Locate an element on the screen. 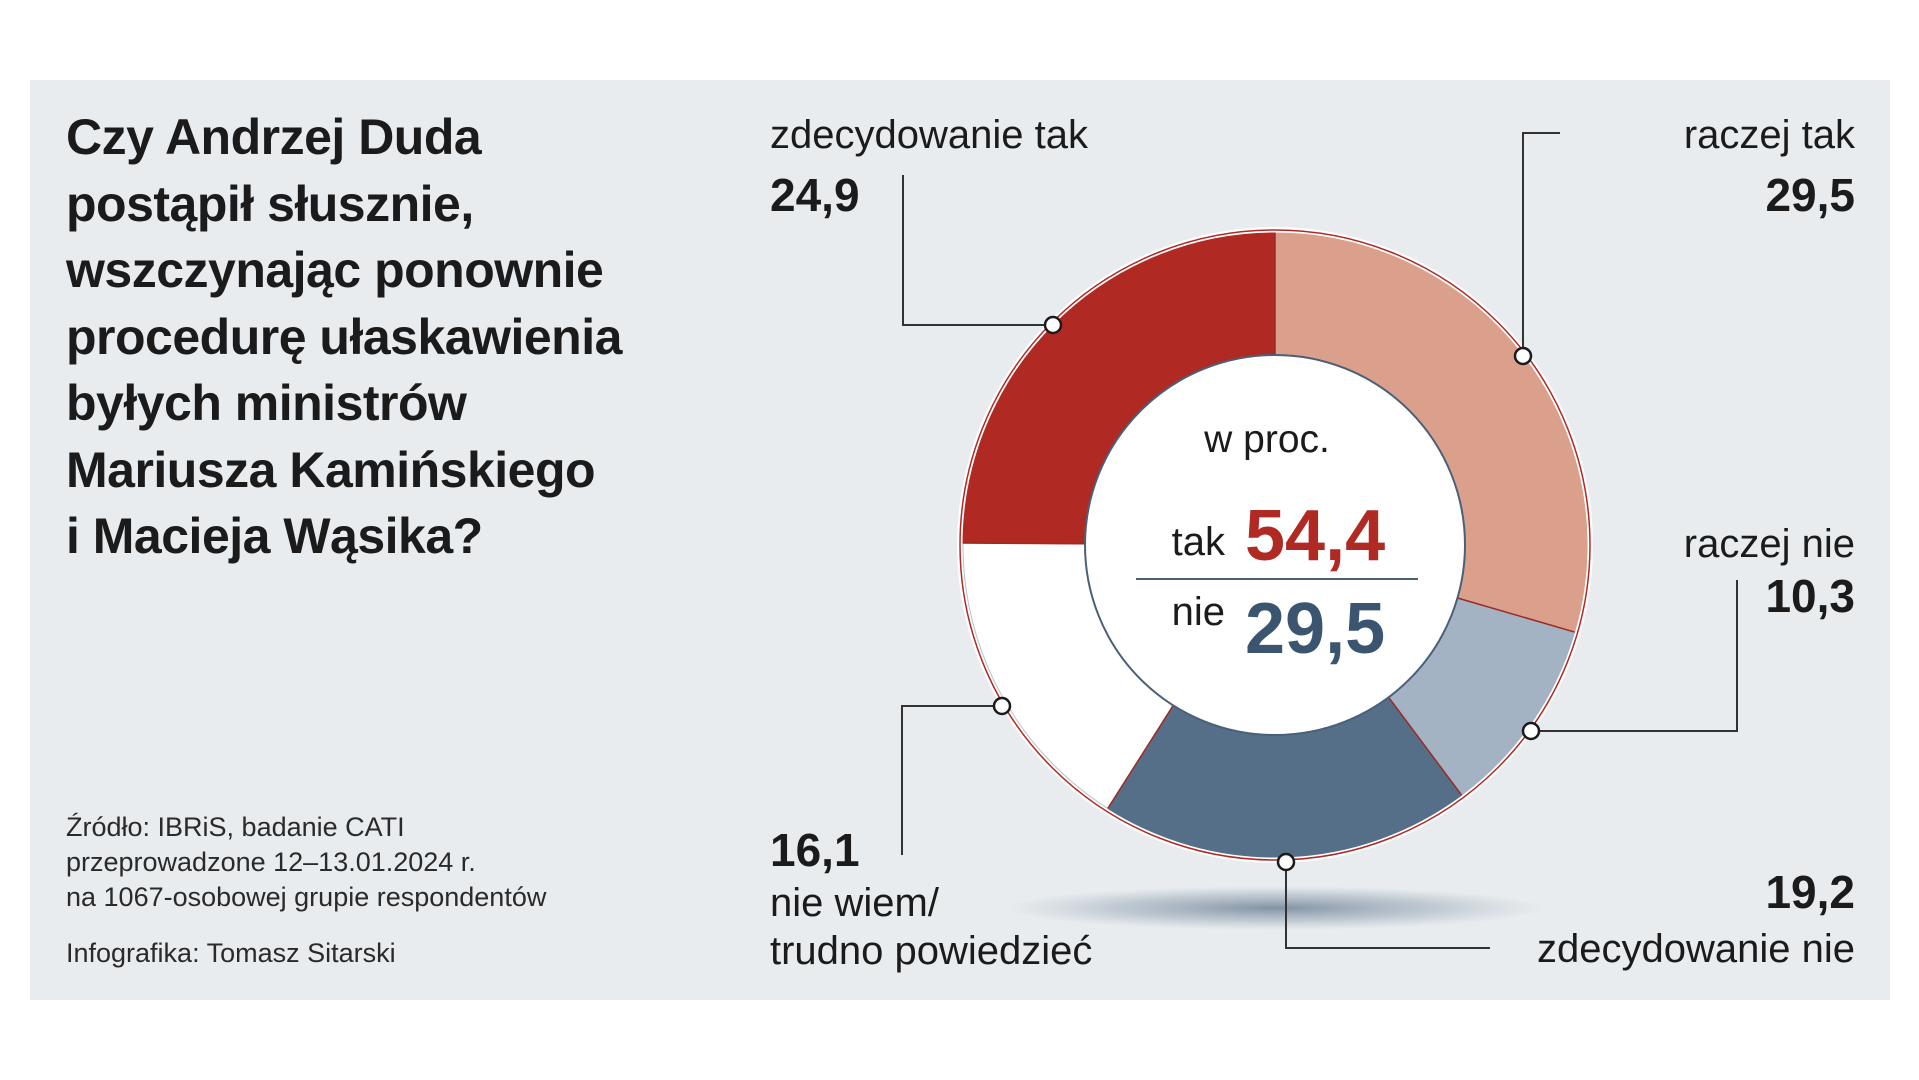  source-line: na 1067-osobowej grupie respondentów is located at coordinates (306, 897).